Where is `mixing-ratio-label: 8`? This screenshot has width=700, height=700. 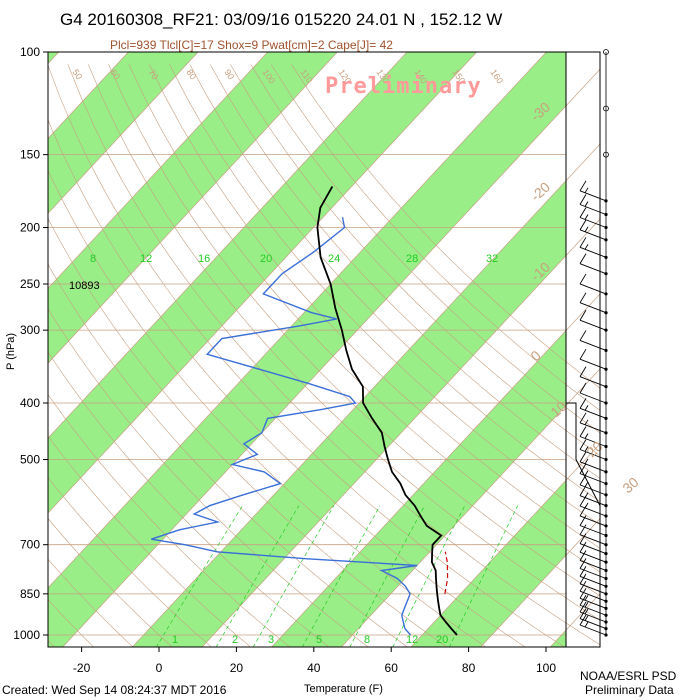
mixing-ratio-label: 8 is located at coordinates (93, 259).